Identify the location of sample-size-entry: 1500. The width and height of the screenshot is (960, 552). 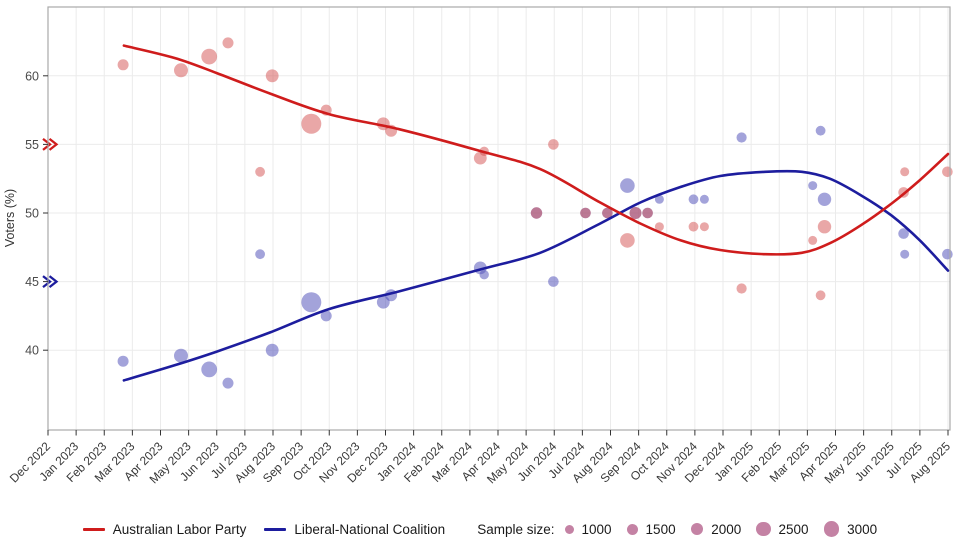
(651, 529).